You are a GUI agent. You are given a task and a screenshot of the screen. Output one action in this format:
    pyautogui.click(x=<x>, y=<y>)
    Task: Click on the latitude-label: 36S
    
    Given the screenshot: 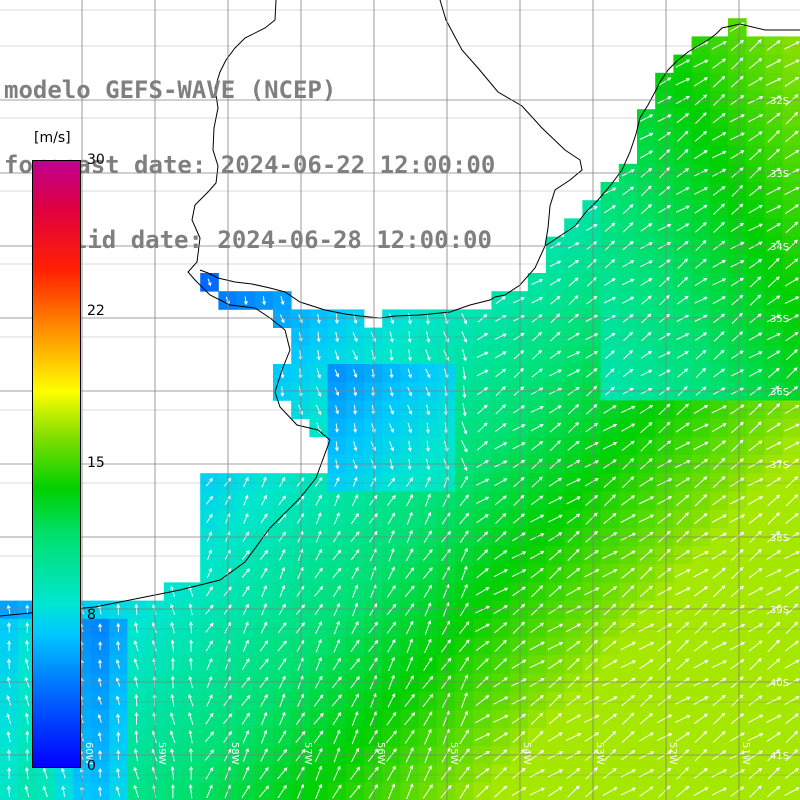 What is the action you would take?
    pyautogui.click(x=779, y=392)
    